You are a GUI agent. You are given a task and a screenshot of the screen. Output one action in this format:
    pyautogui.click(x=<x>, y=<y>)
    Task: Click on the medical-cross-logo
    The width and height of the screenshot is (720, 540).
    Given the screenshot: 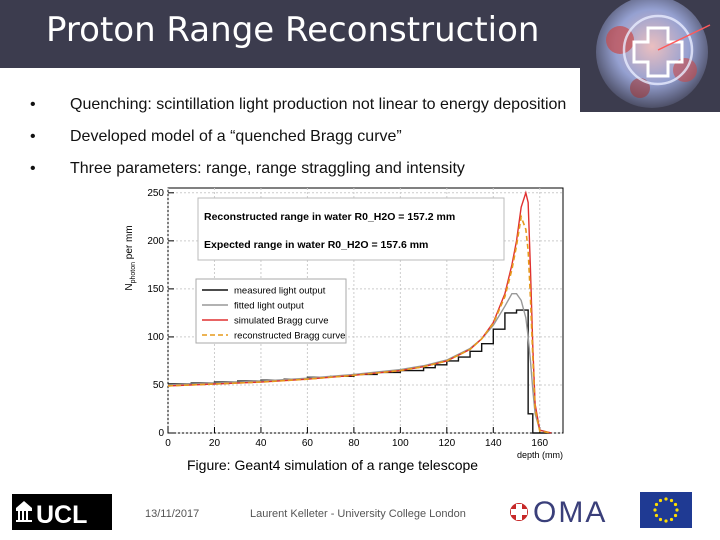 What is the action you would take?
    pyautogui.click(x=650, y=56)
    